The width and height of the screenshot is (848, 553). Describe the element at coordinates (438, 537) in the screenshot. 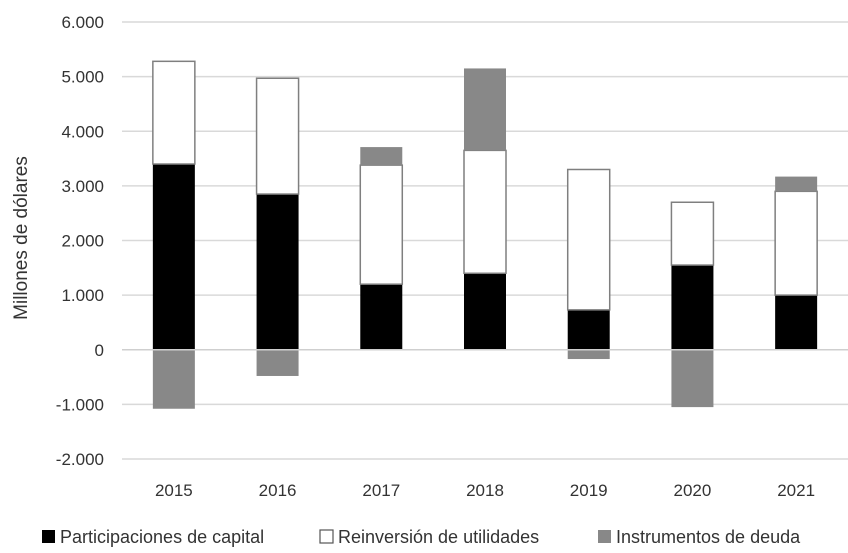

I see `legend-label: Reinversión de utilidades` at that location.